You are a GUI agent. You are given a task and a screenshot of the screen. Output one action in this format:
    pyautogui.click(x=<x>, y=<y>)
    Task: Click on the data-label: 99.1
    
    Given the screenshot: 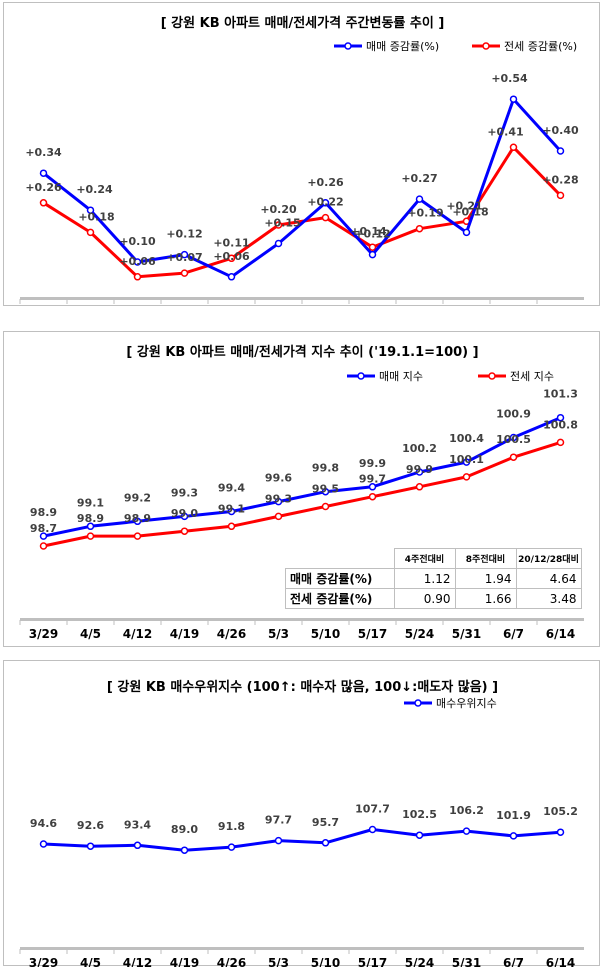 What is the action you would take?
    pyautogui.click(x=90, y=502)
    